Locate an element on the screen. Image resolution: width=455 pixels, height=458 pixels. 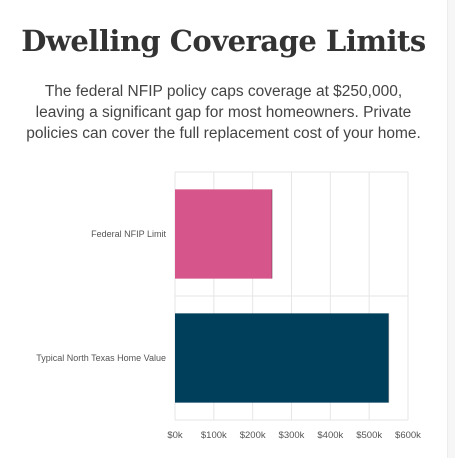
x-tick-label: $0k is located at coordinates (175, 435).